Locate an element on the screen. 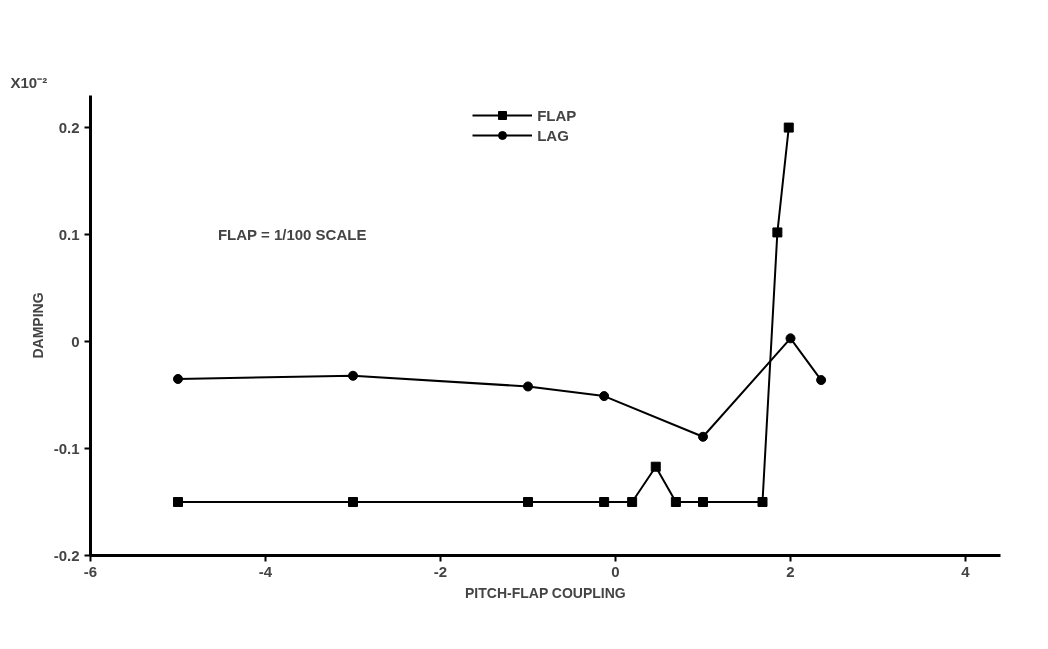 The width and height of the screenshot is (1048, 649). x-tick-label: -2 is located at coordinates (440, 571).